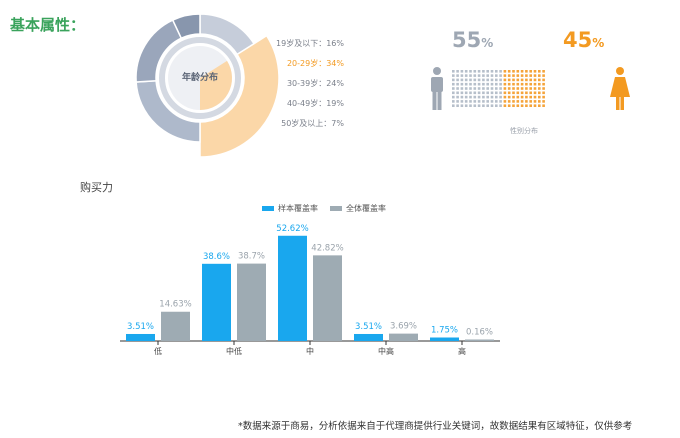 The image size is (680, 438). I want to click on x-tick-label: 中, so click(310, 351).